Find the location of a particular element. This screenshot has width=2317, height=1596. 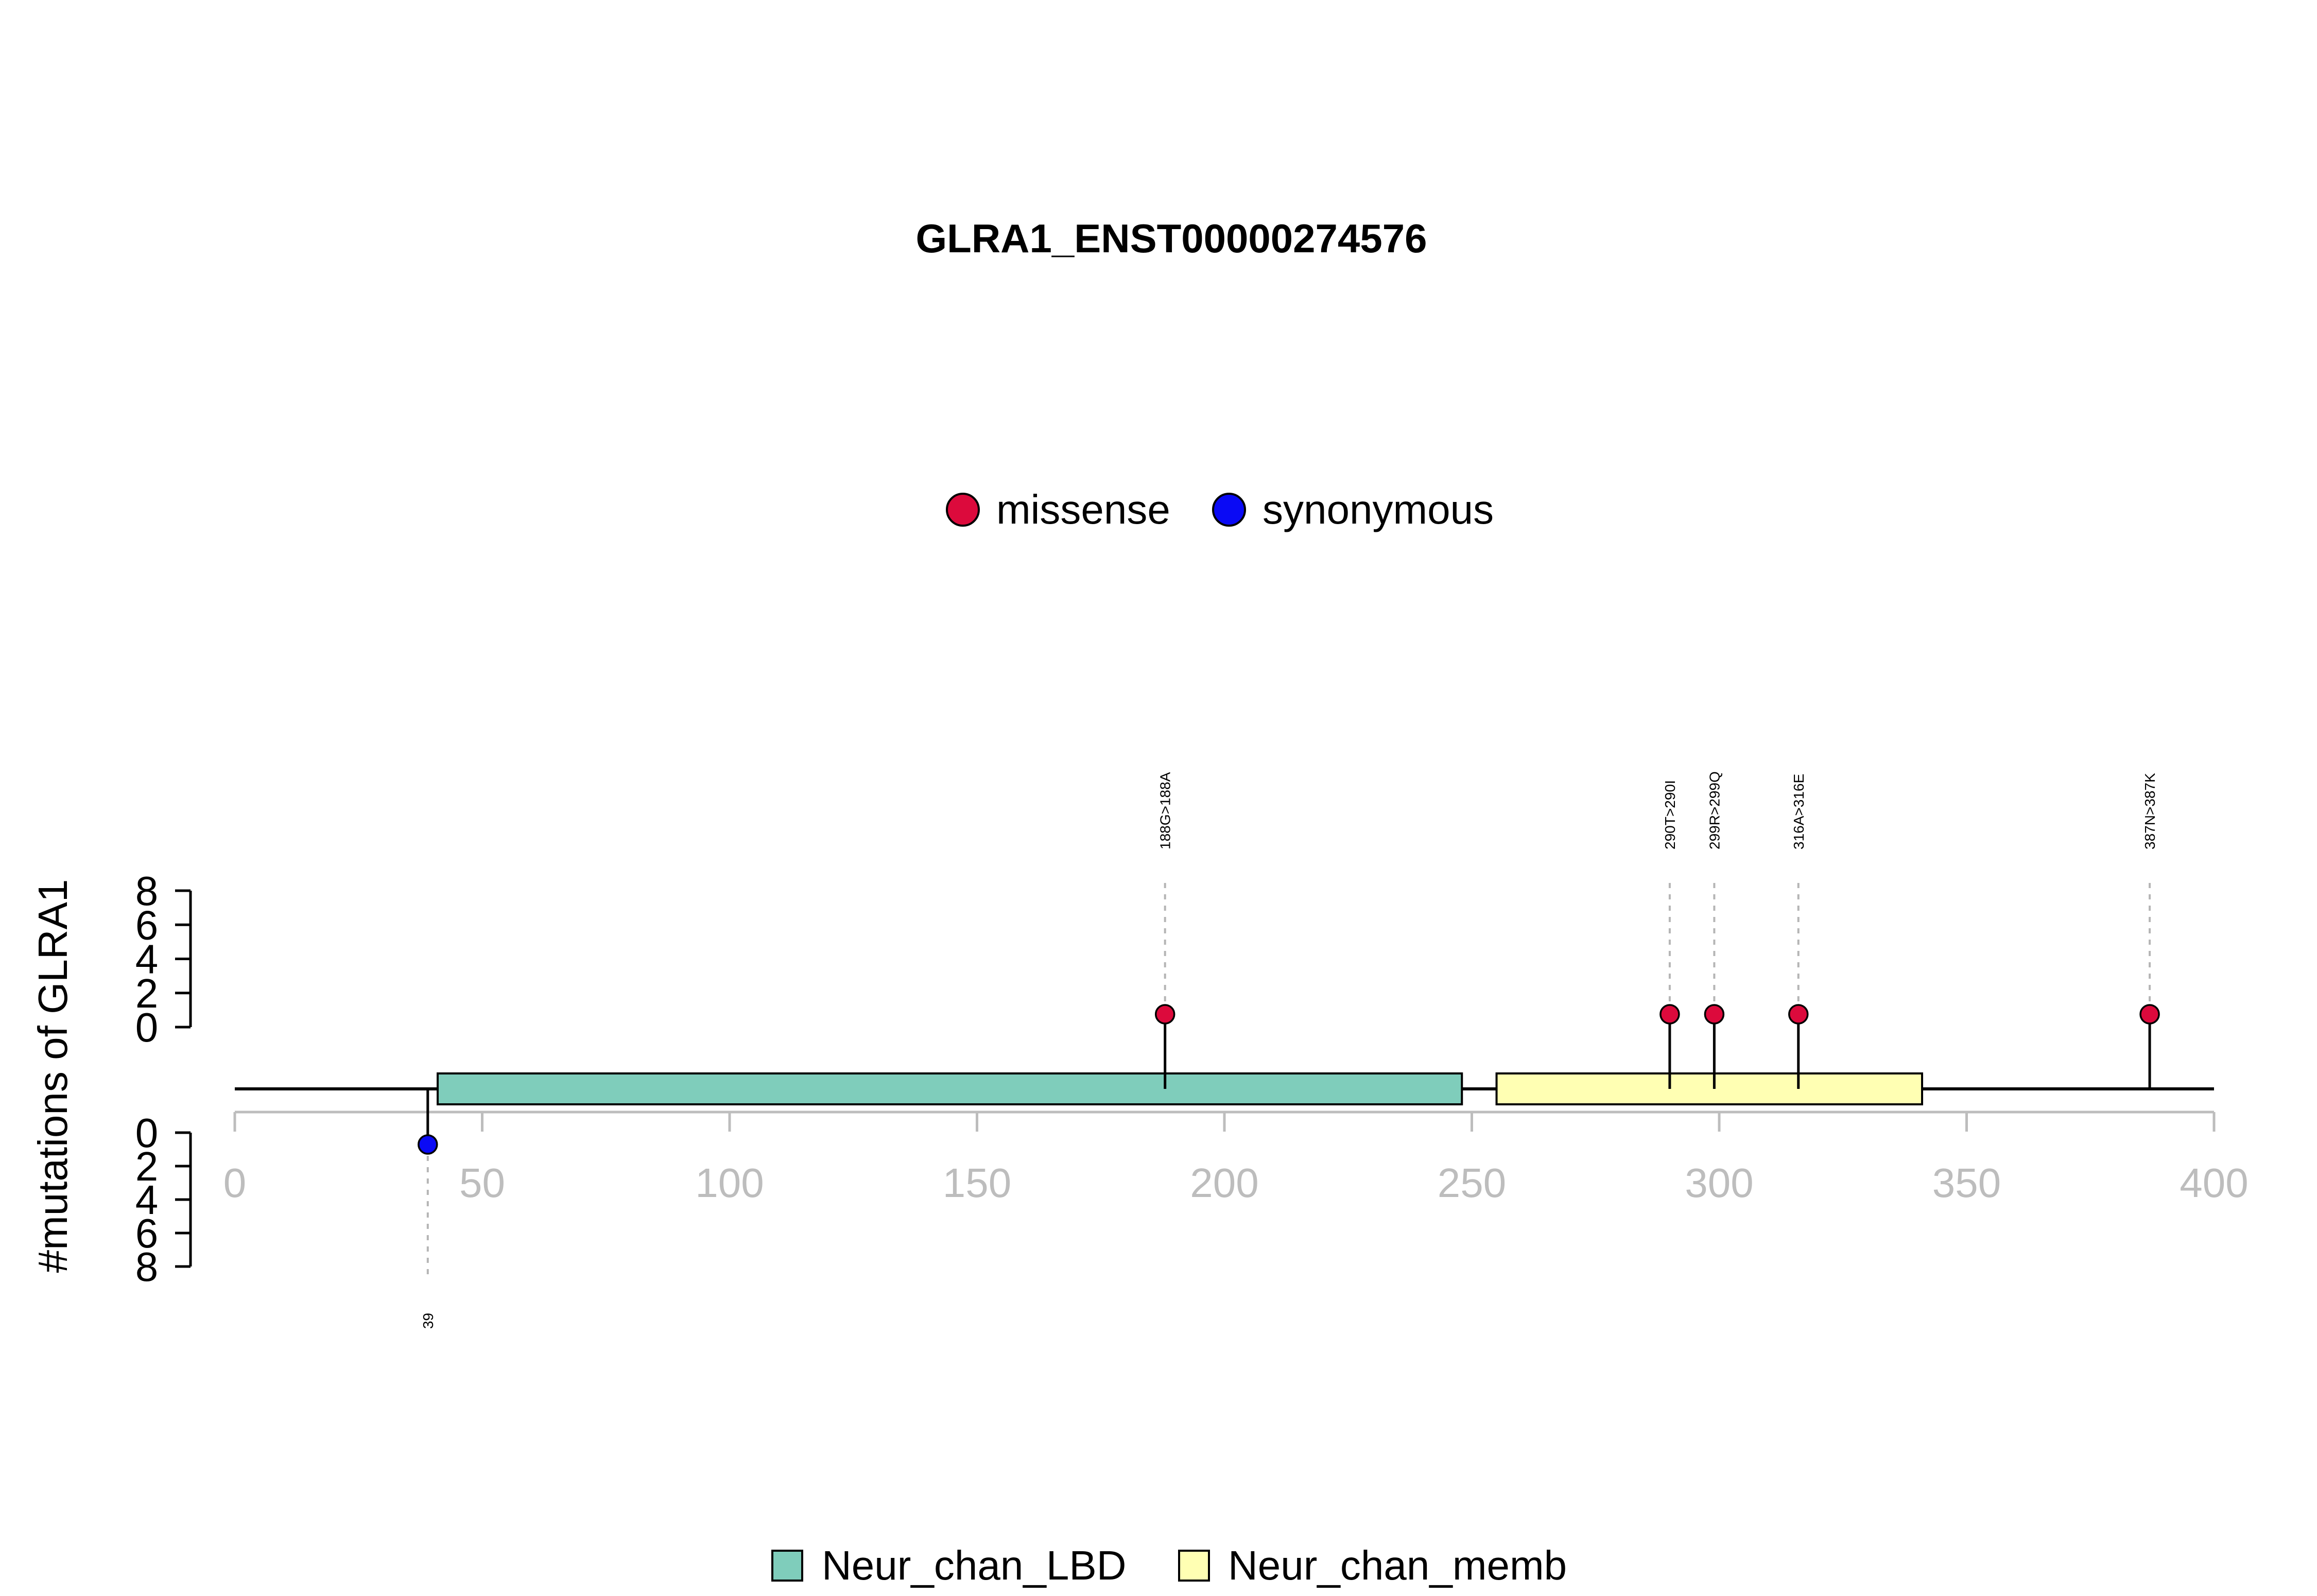

protein-domains is located at coordinates (1180, 1088).